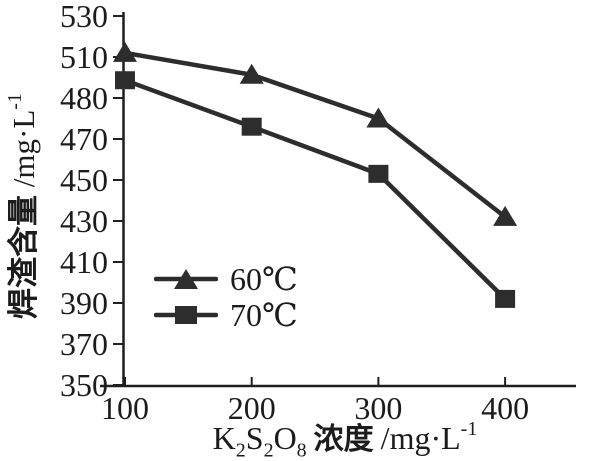 The height and width of the screenshot is (461, 601). I want to click on y-tick-label: 450, so click(84, 180).